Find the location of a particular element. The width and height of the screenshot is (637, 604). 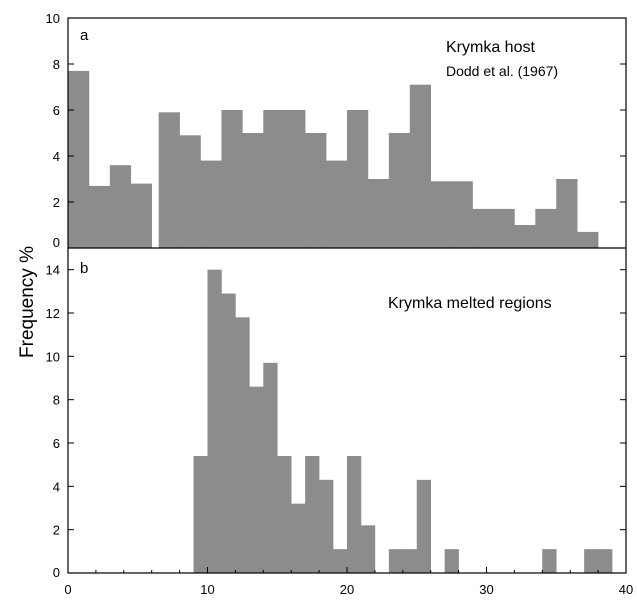

x-tick-label: 20 is located at coordinates (347, 589).